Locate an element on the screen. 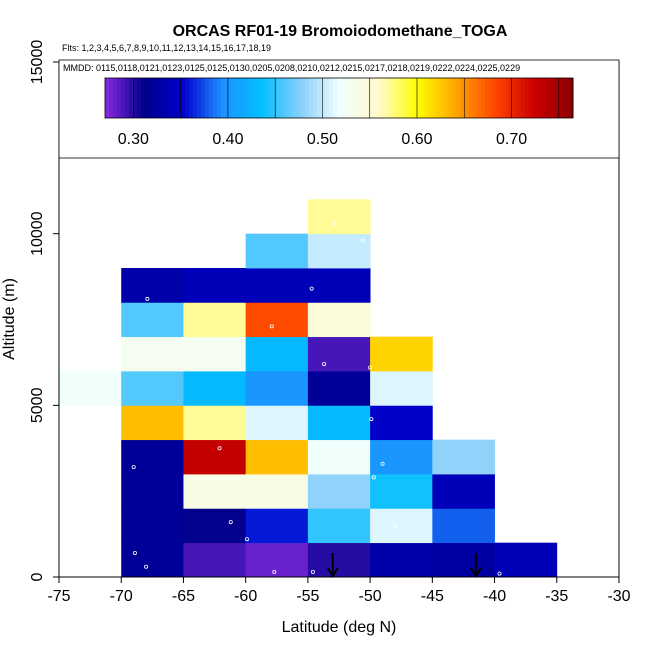  y-tick-label: 0 is located at coordinates (37, 576).